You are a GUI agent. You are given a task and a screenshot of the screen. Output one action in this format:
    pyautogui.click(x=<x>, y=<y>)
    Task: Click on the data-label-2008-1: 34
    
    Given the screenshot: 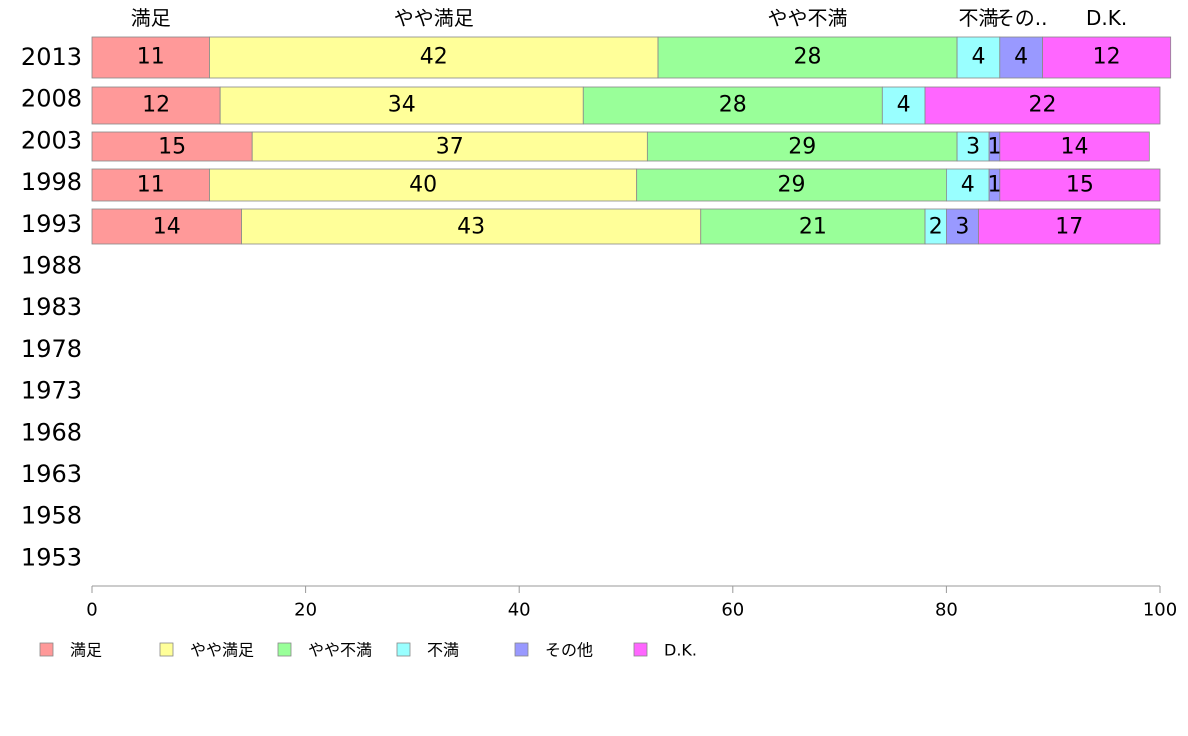 What is the action you would take?
    pyautogui.click(x=402, y=105)
    